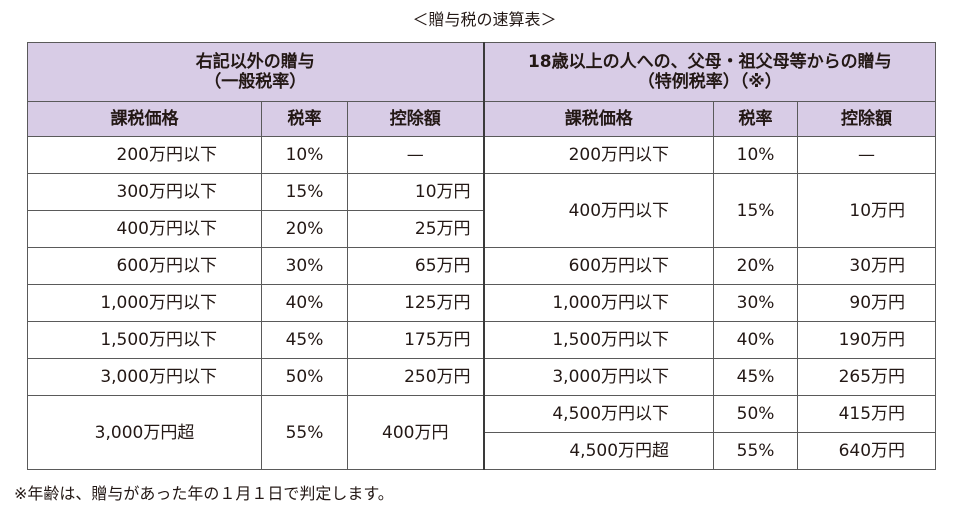 The height and width of the screenshot is (516, 969). Describe the element at coordinates (144, 432) in the screenshot. I see `general-price-cell: 3,000万円超` at that location.